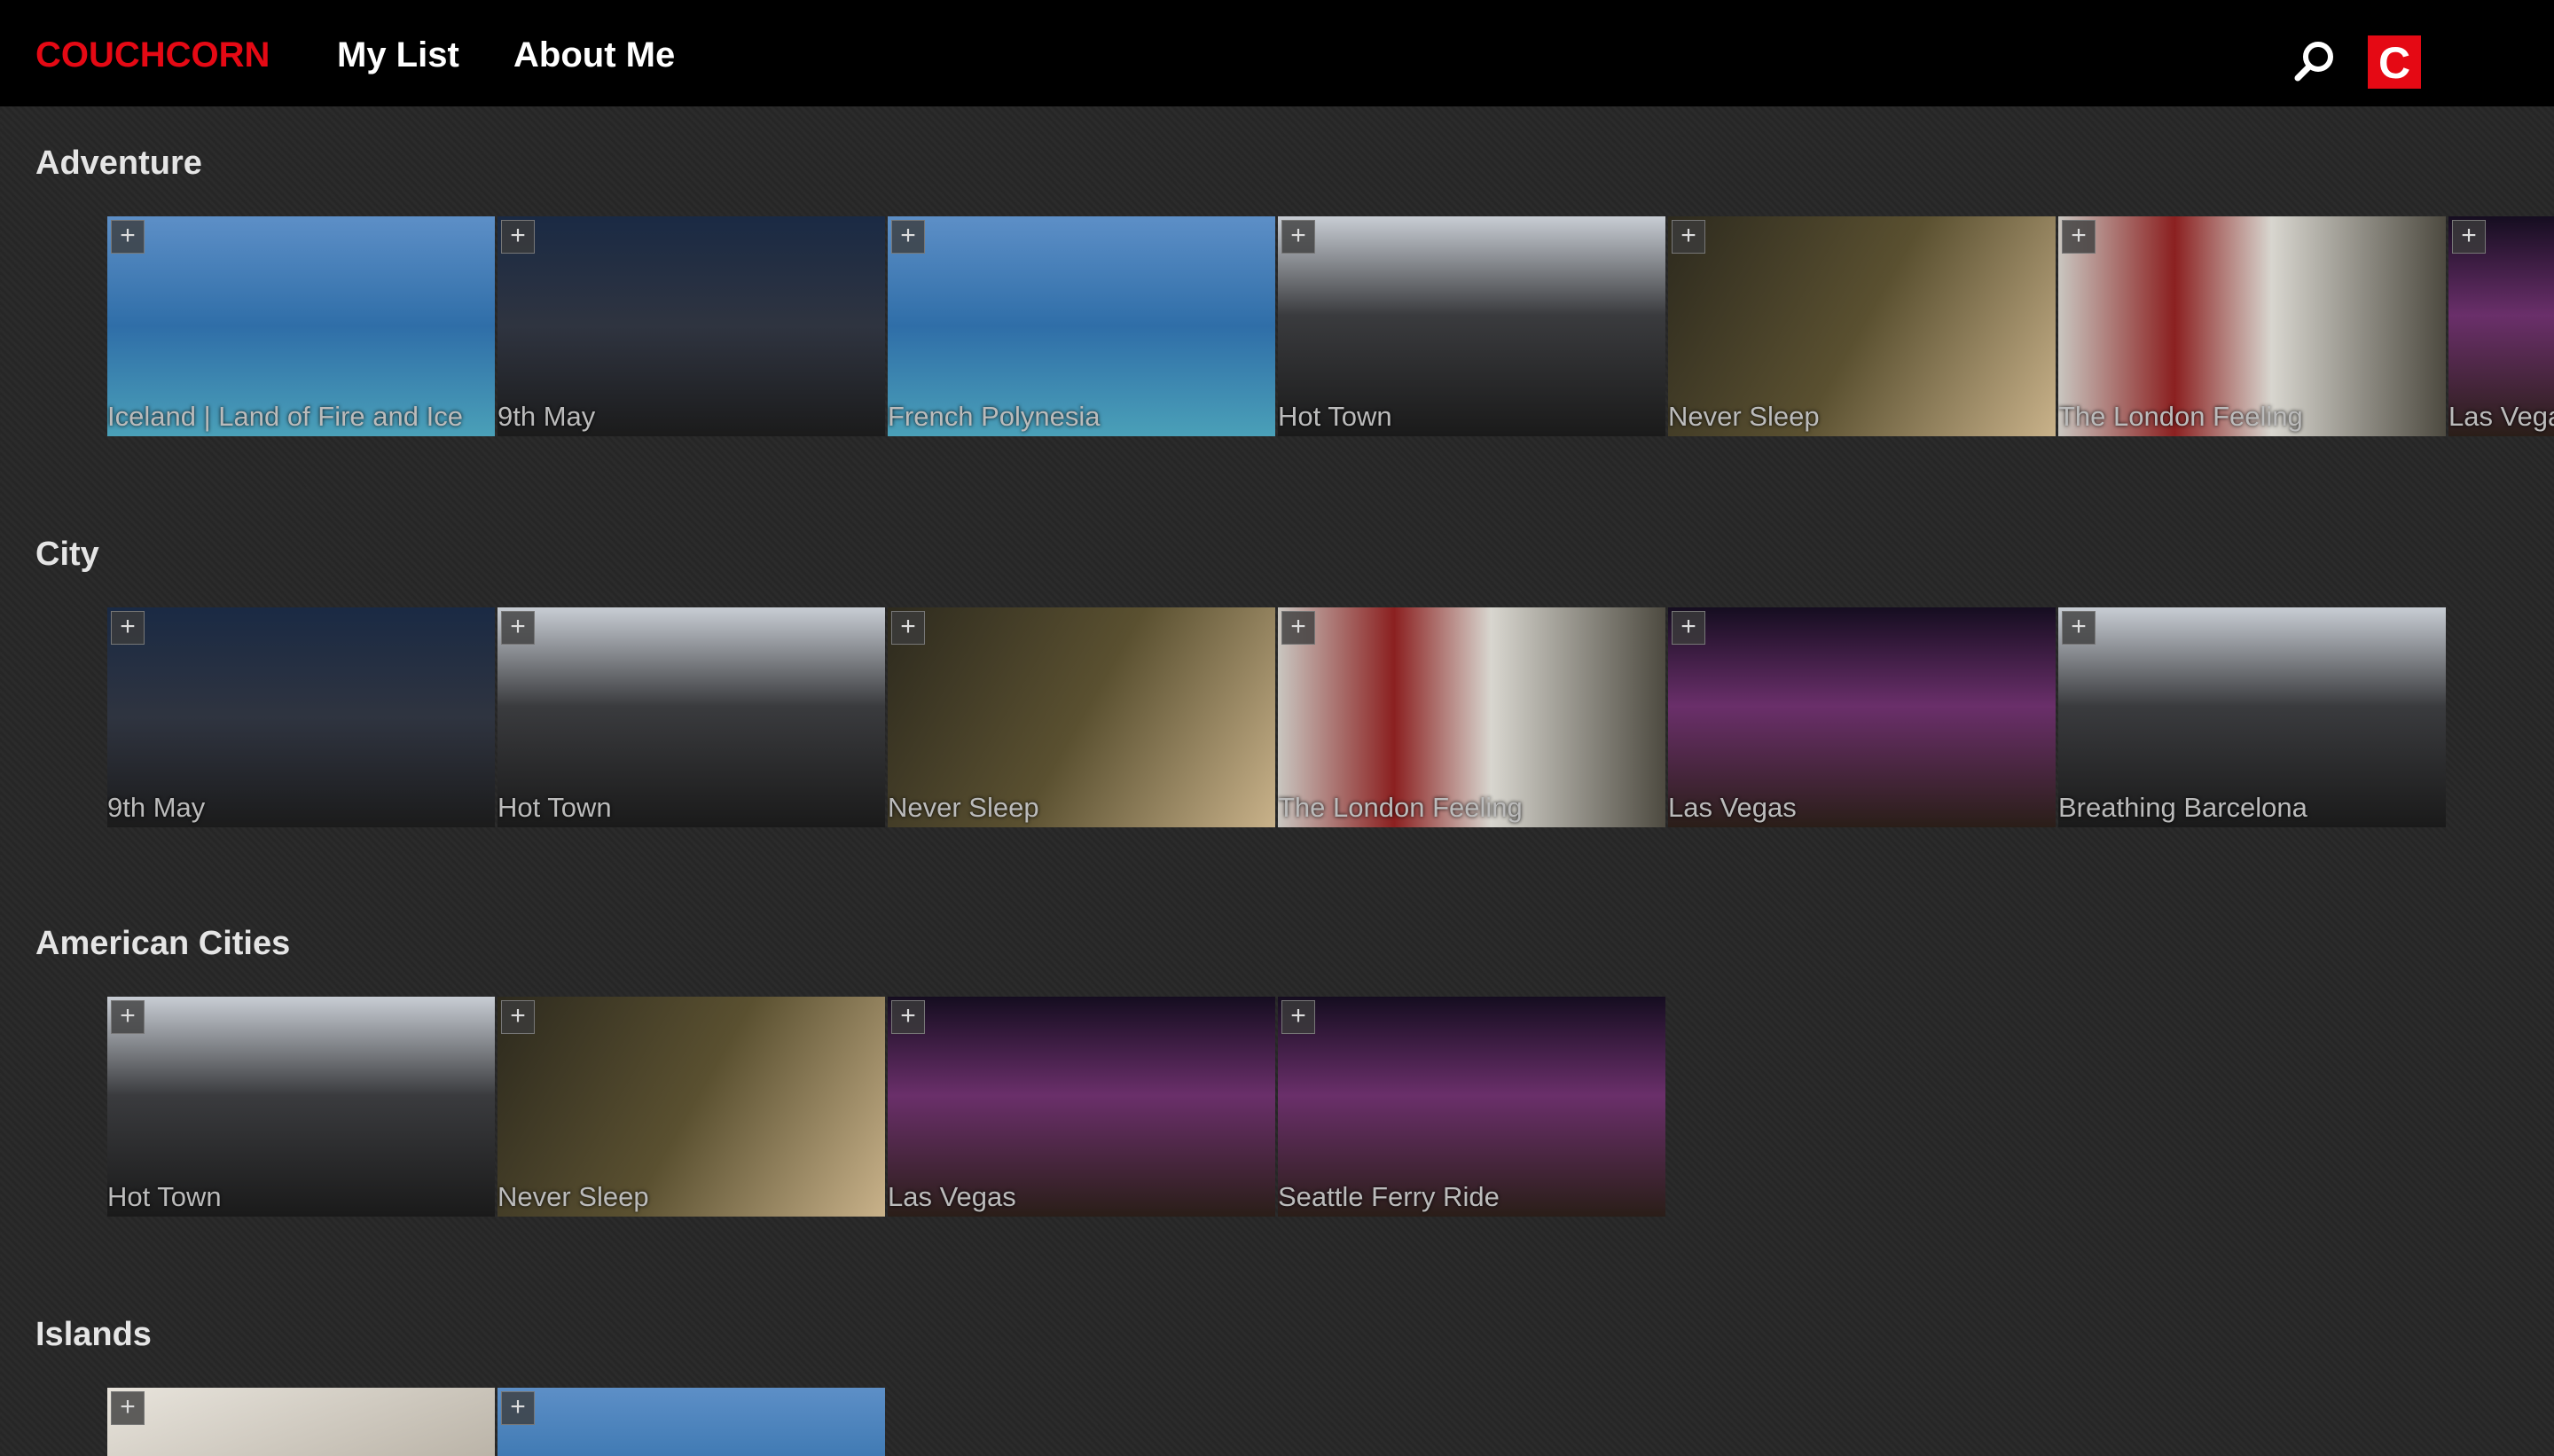 The image size is (2554, 1456). I want to click on nav-link: My List, so click(398, 54).